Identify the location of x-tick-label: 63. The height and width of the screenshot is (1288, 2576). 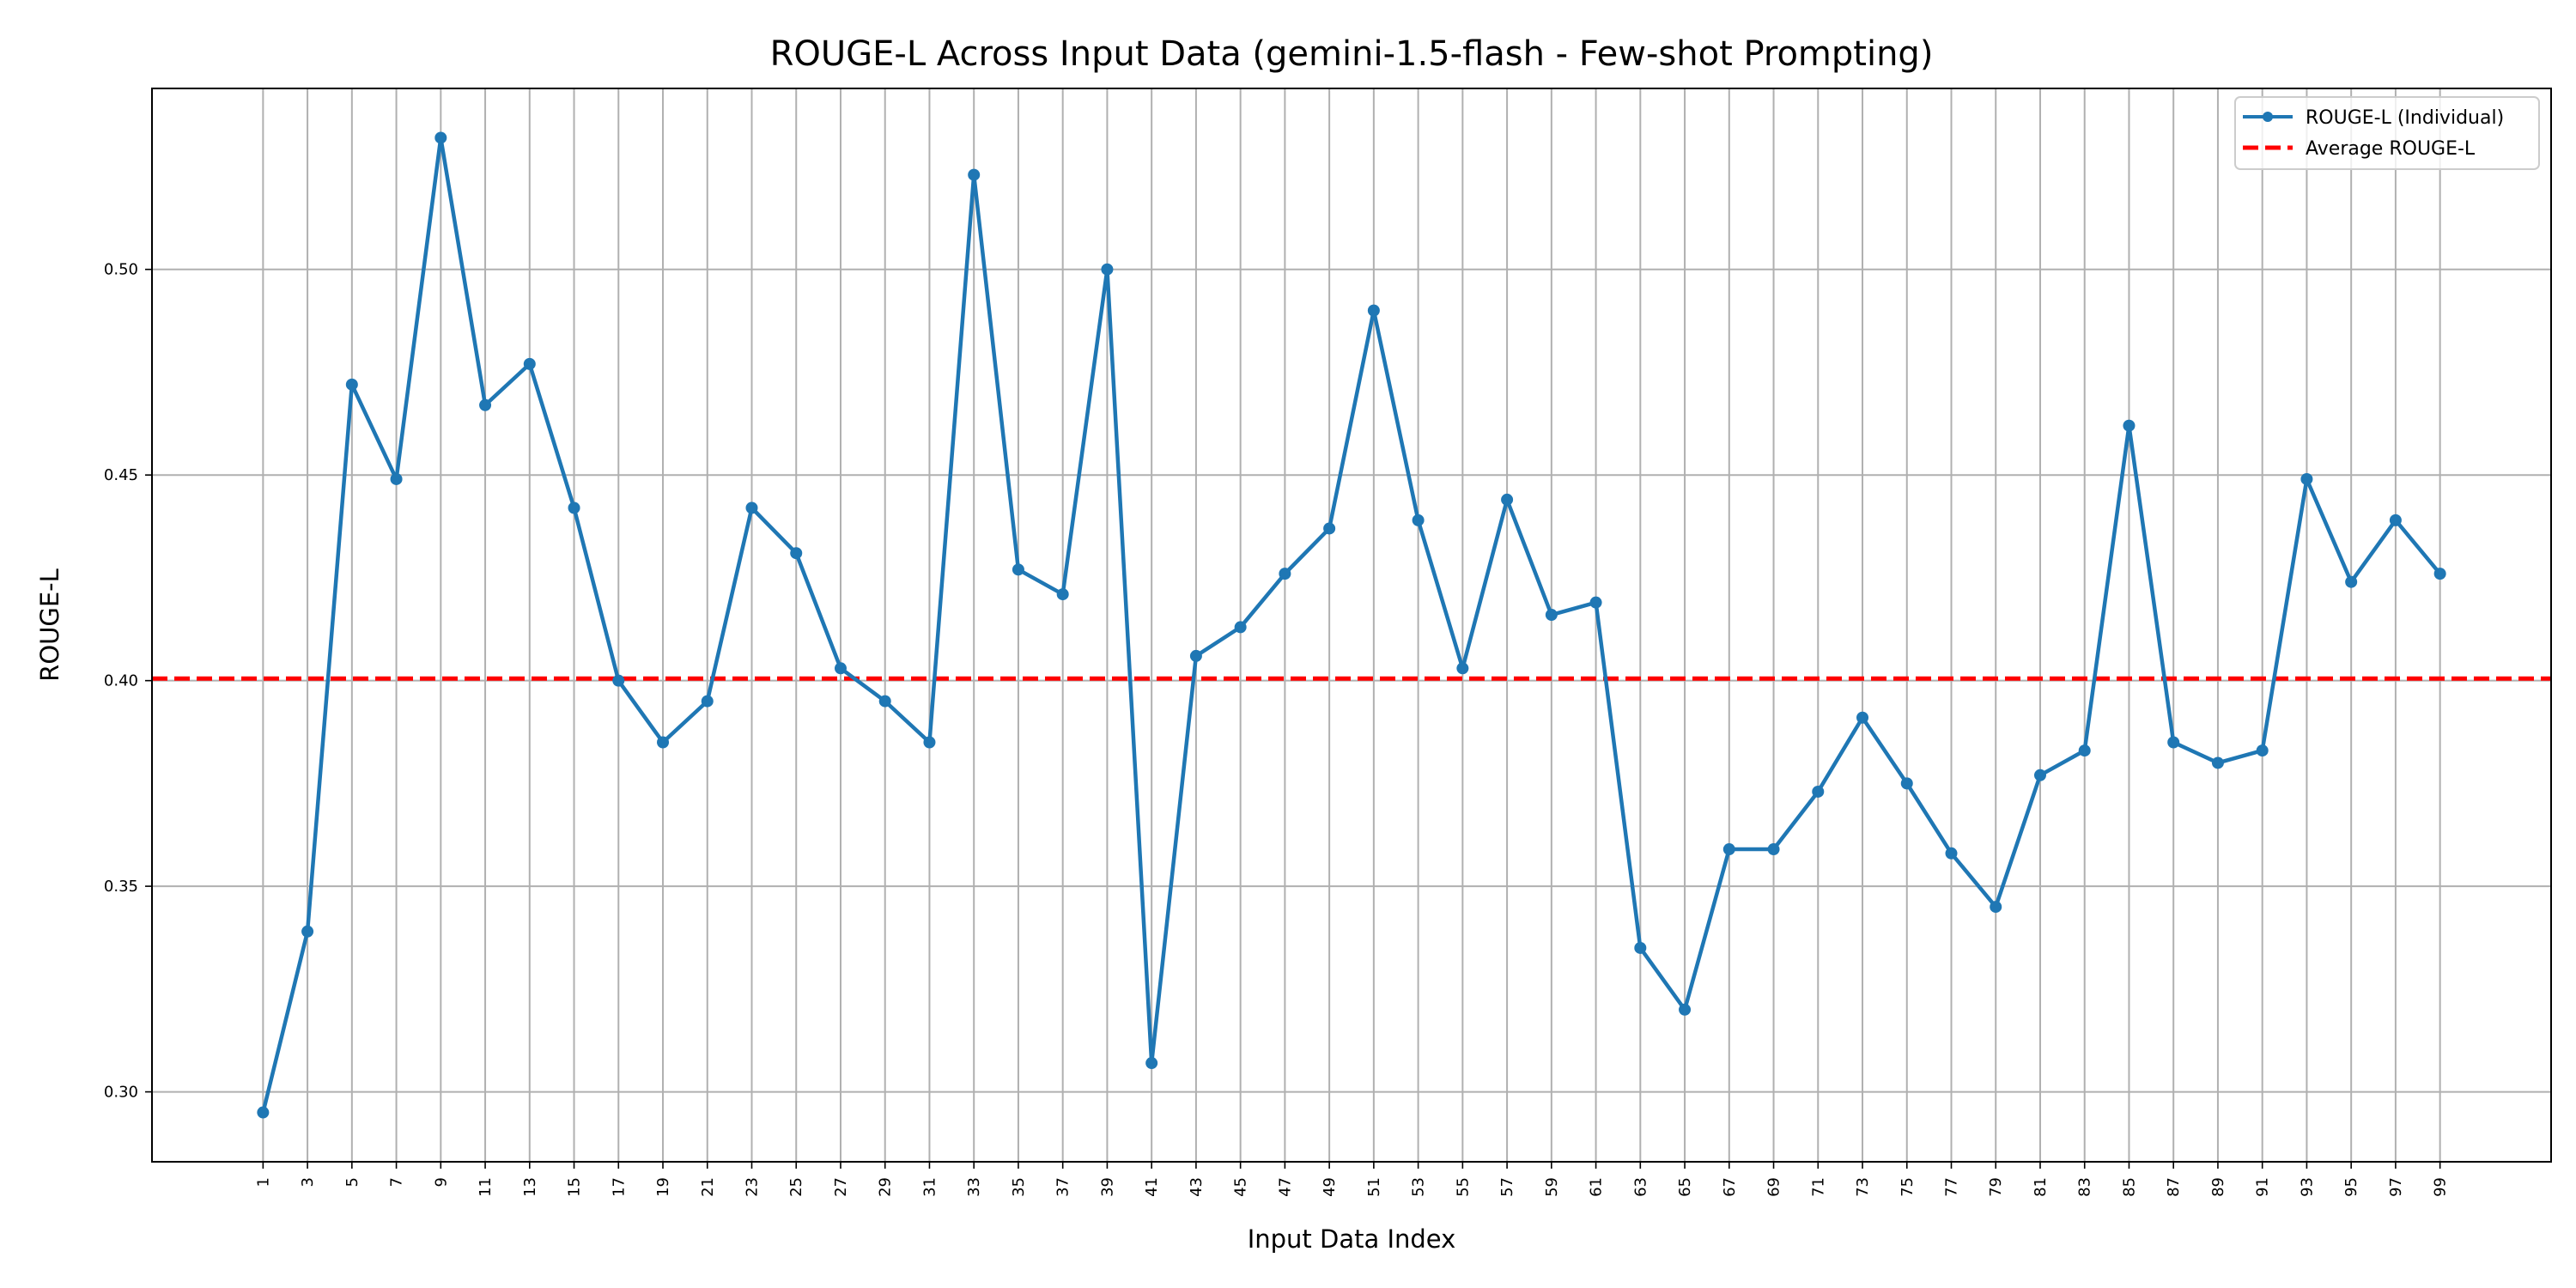
(1640, 1187).